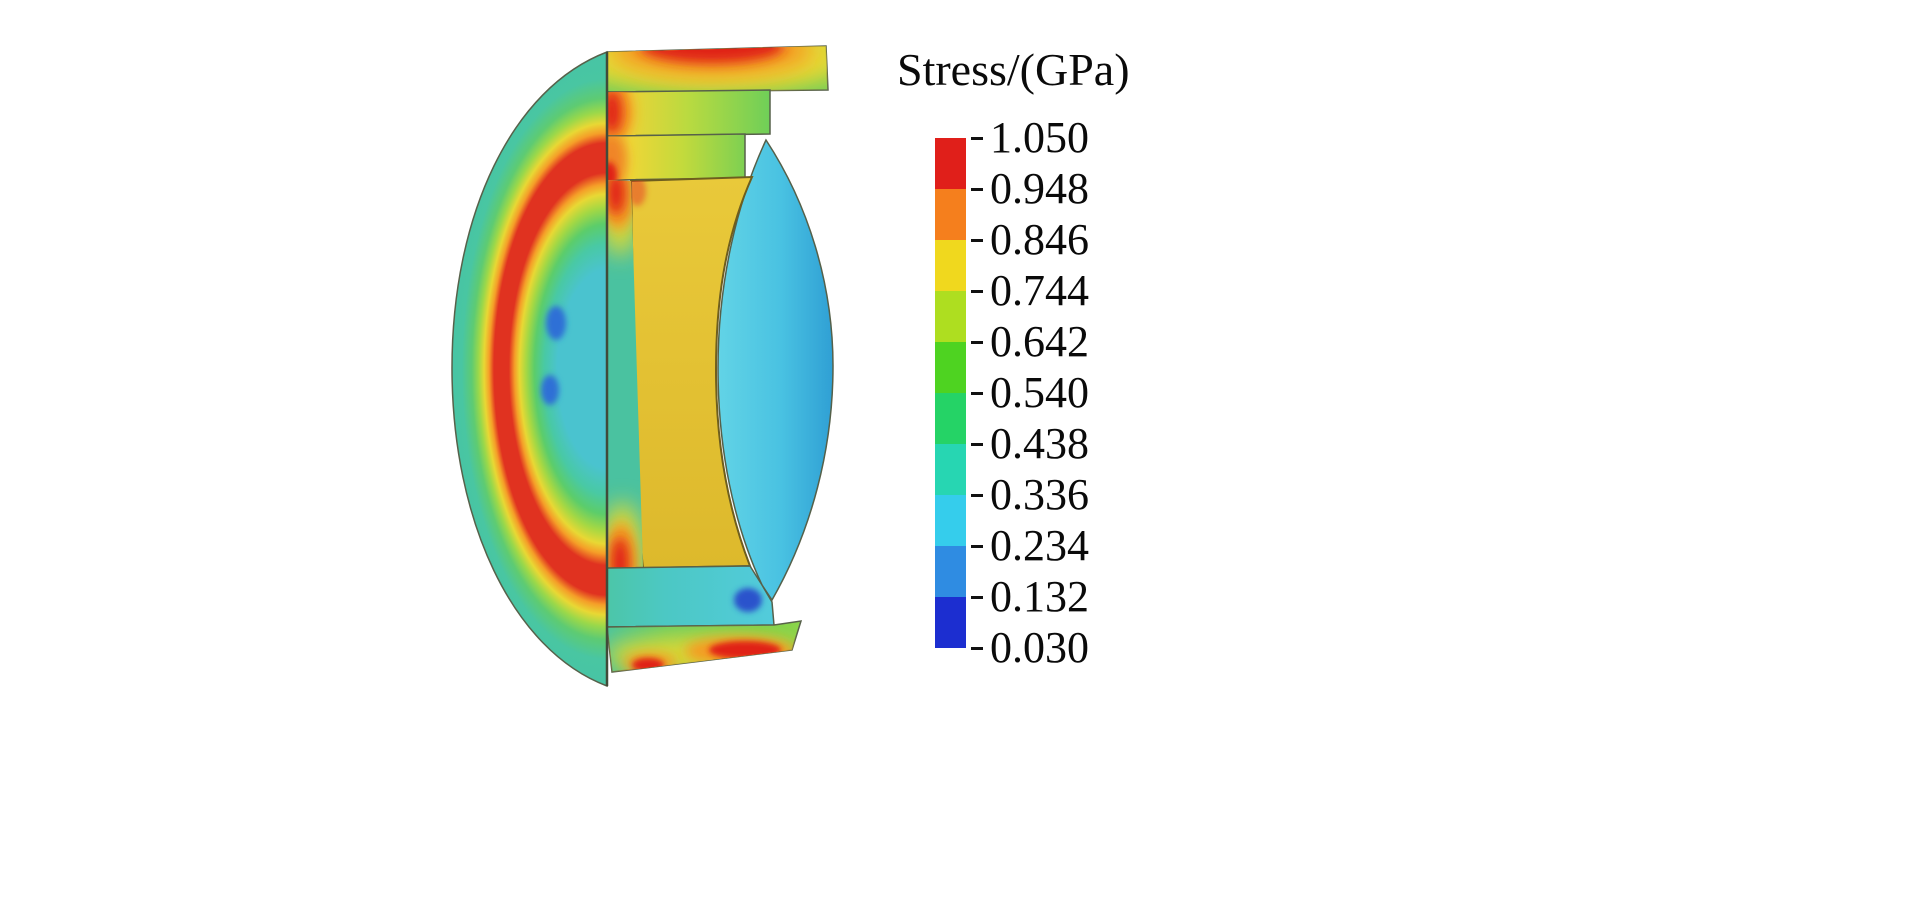  Describe the element at coordinates (1039, 240) in the screenshot. I see `tick-label: 0.846` at that location.